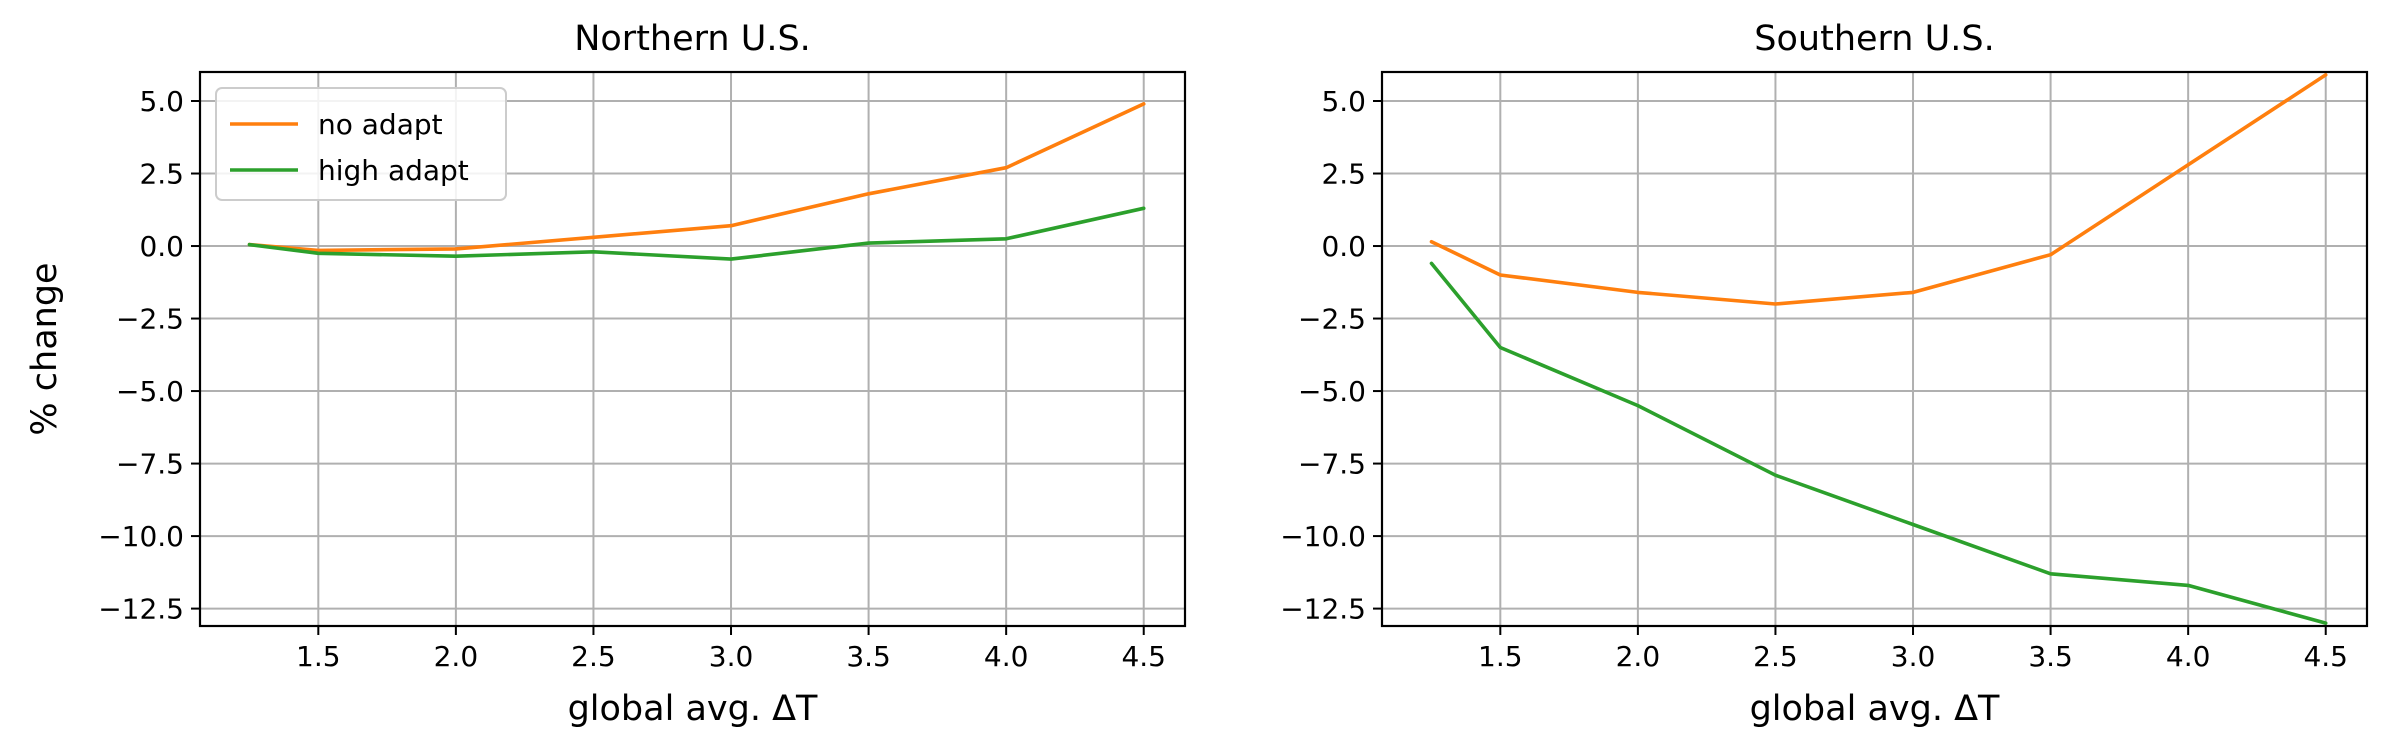 The width and height of the screenshot is (2400, 750). I want to click on legend: no adapt high adapt, so click(361, 144).